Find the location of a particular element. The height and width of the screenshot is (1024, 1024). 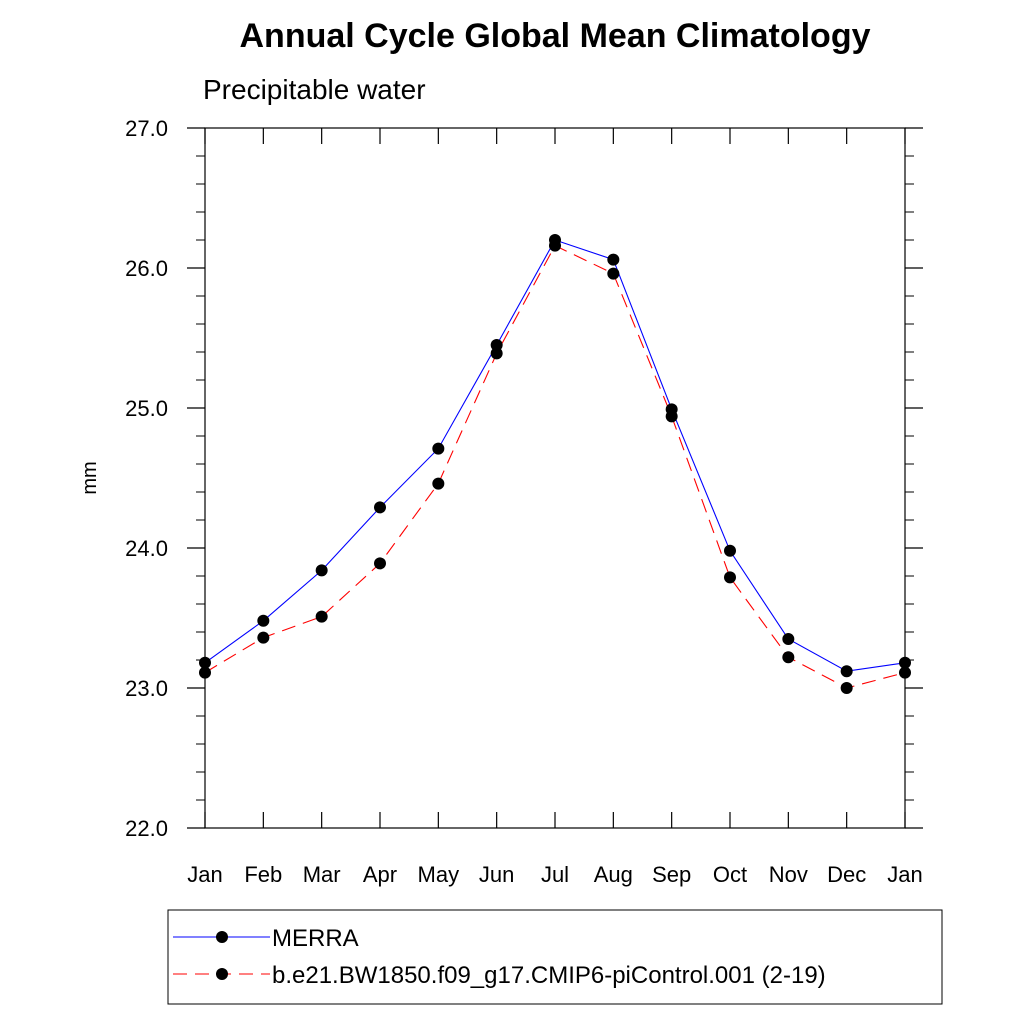

x-tick-label: Apr is located at coordinates (380, 874).